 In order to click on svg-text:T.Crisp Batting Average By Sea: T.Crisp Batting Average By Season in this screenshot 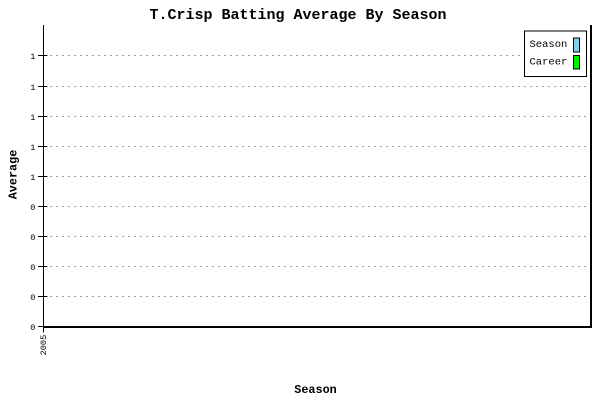, I will do `click(297, 15)`.